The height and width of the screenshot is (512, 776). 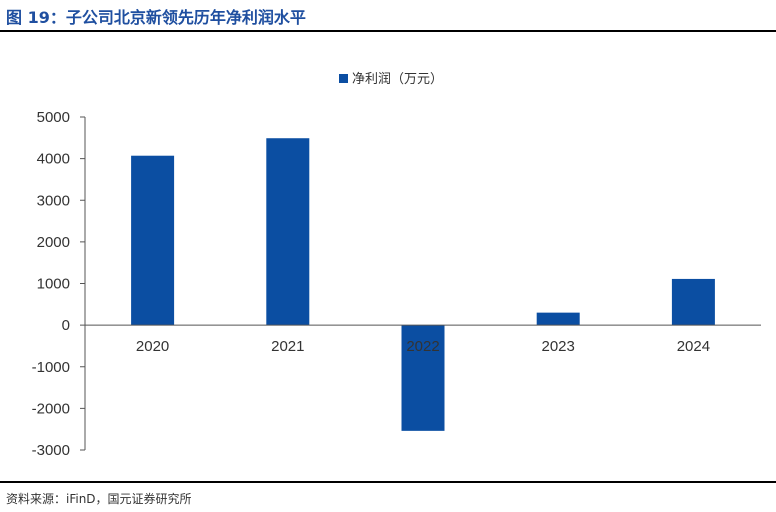 I want to click on y-tick-label: 0, so click(x=66, y=325).